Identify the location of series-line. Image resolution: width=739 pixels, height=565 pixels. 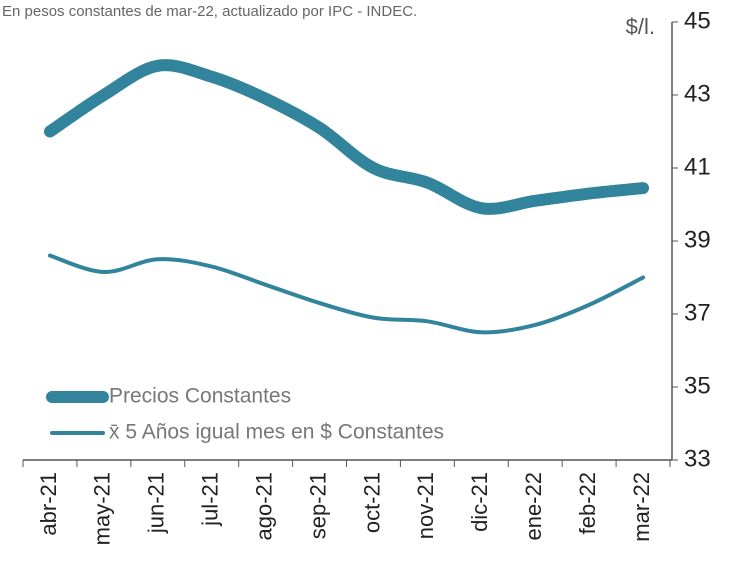
(346, 294).